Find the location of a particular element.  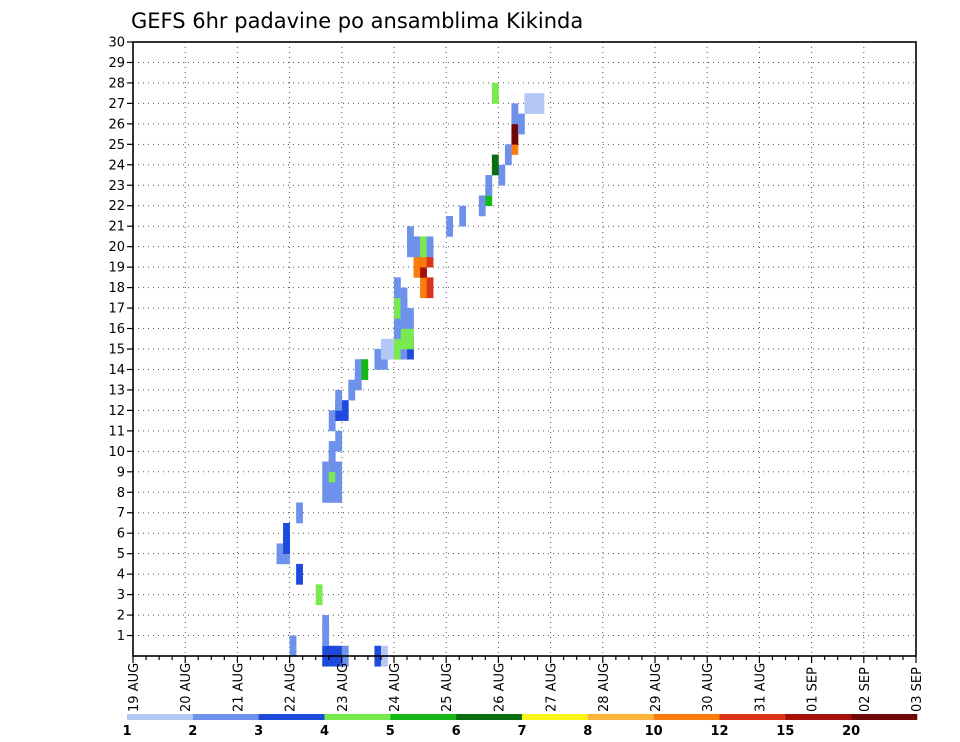

y-tick-label: 10 is located at coordinates (116, 452).